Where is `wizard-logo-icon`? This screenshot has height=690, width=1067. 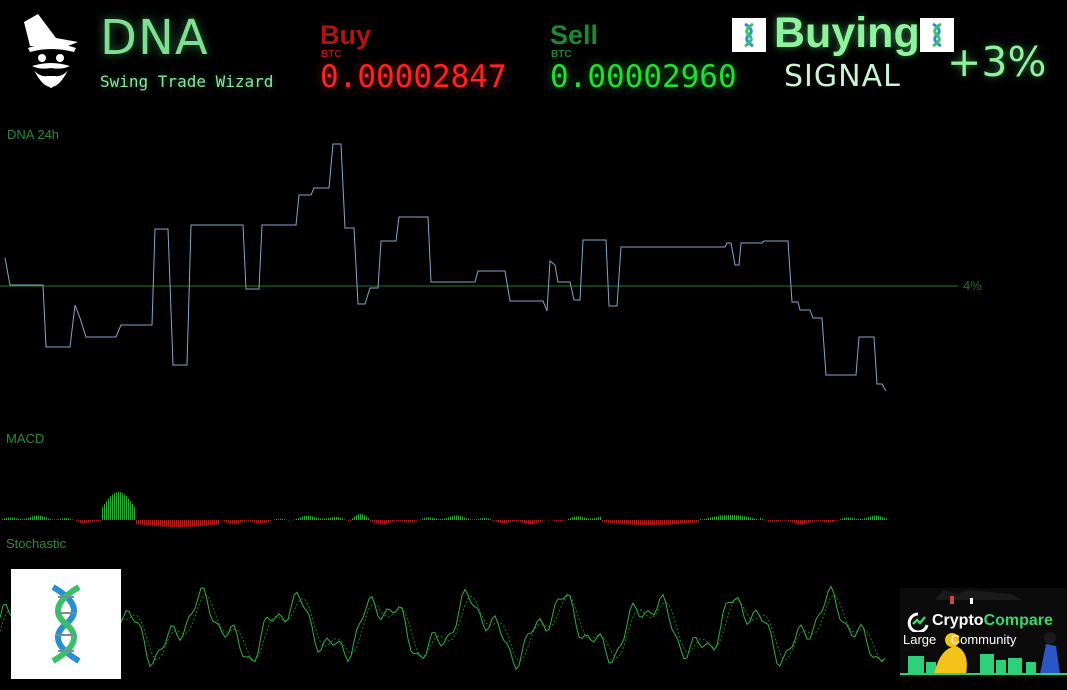 wizard-logo-icon is located at coordinates (51, 55).